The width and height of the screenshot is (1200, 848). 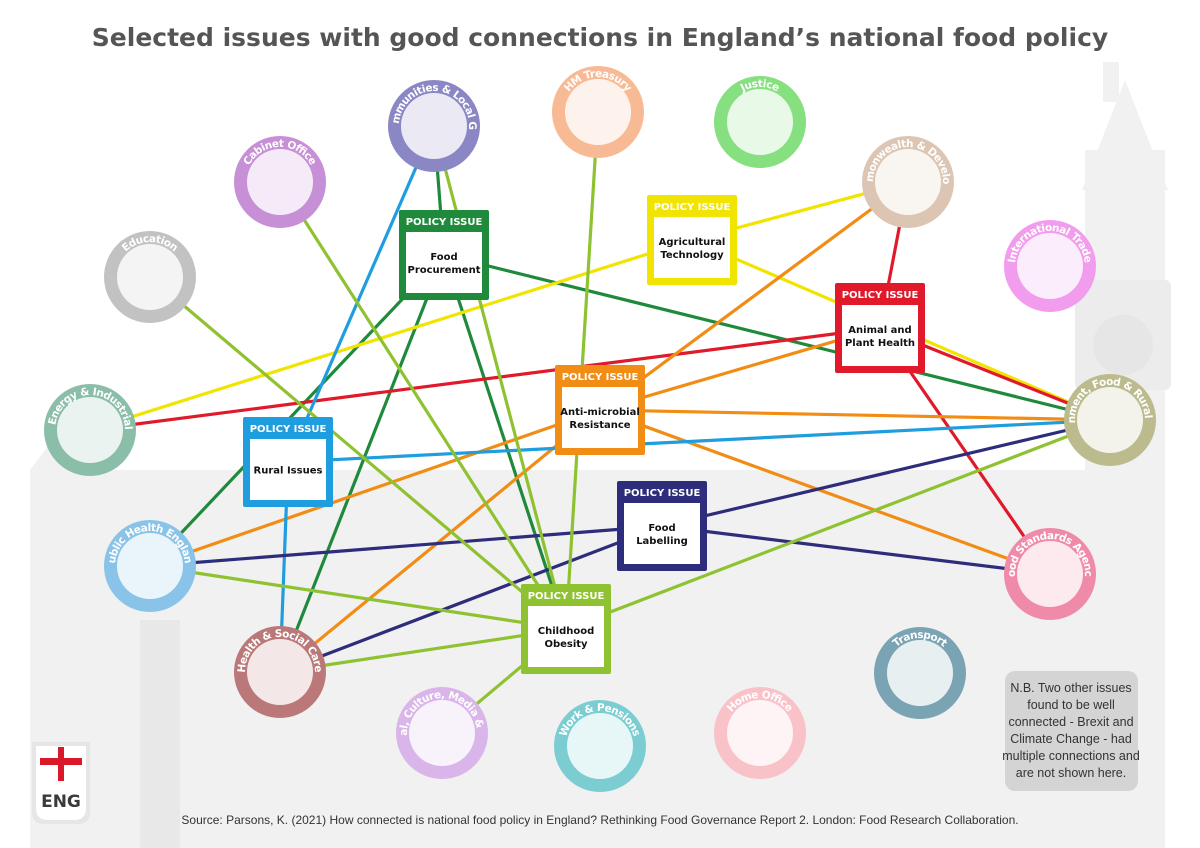 I want to click on policy-issue-label: Childhood Obesity, so click(x=566, y=638).